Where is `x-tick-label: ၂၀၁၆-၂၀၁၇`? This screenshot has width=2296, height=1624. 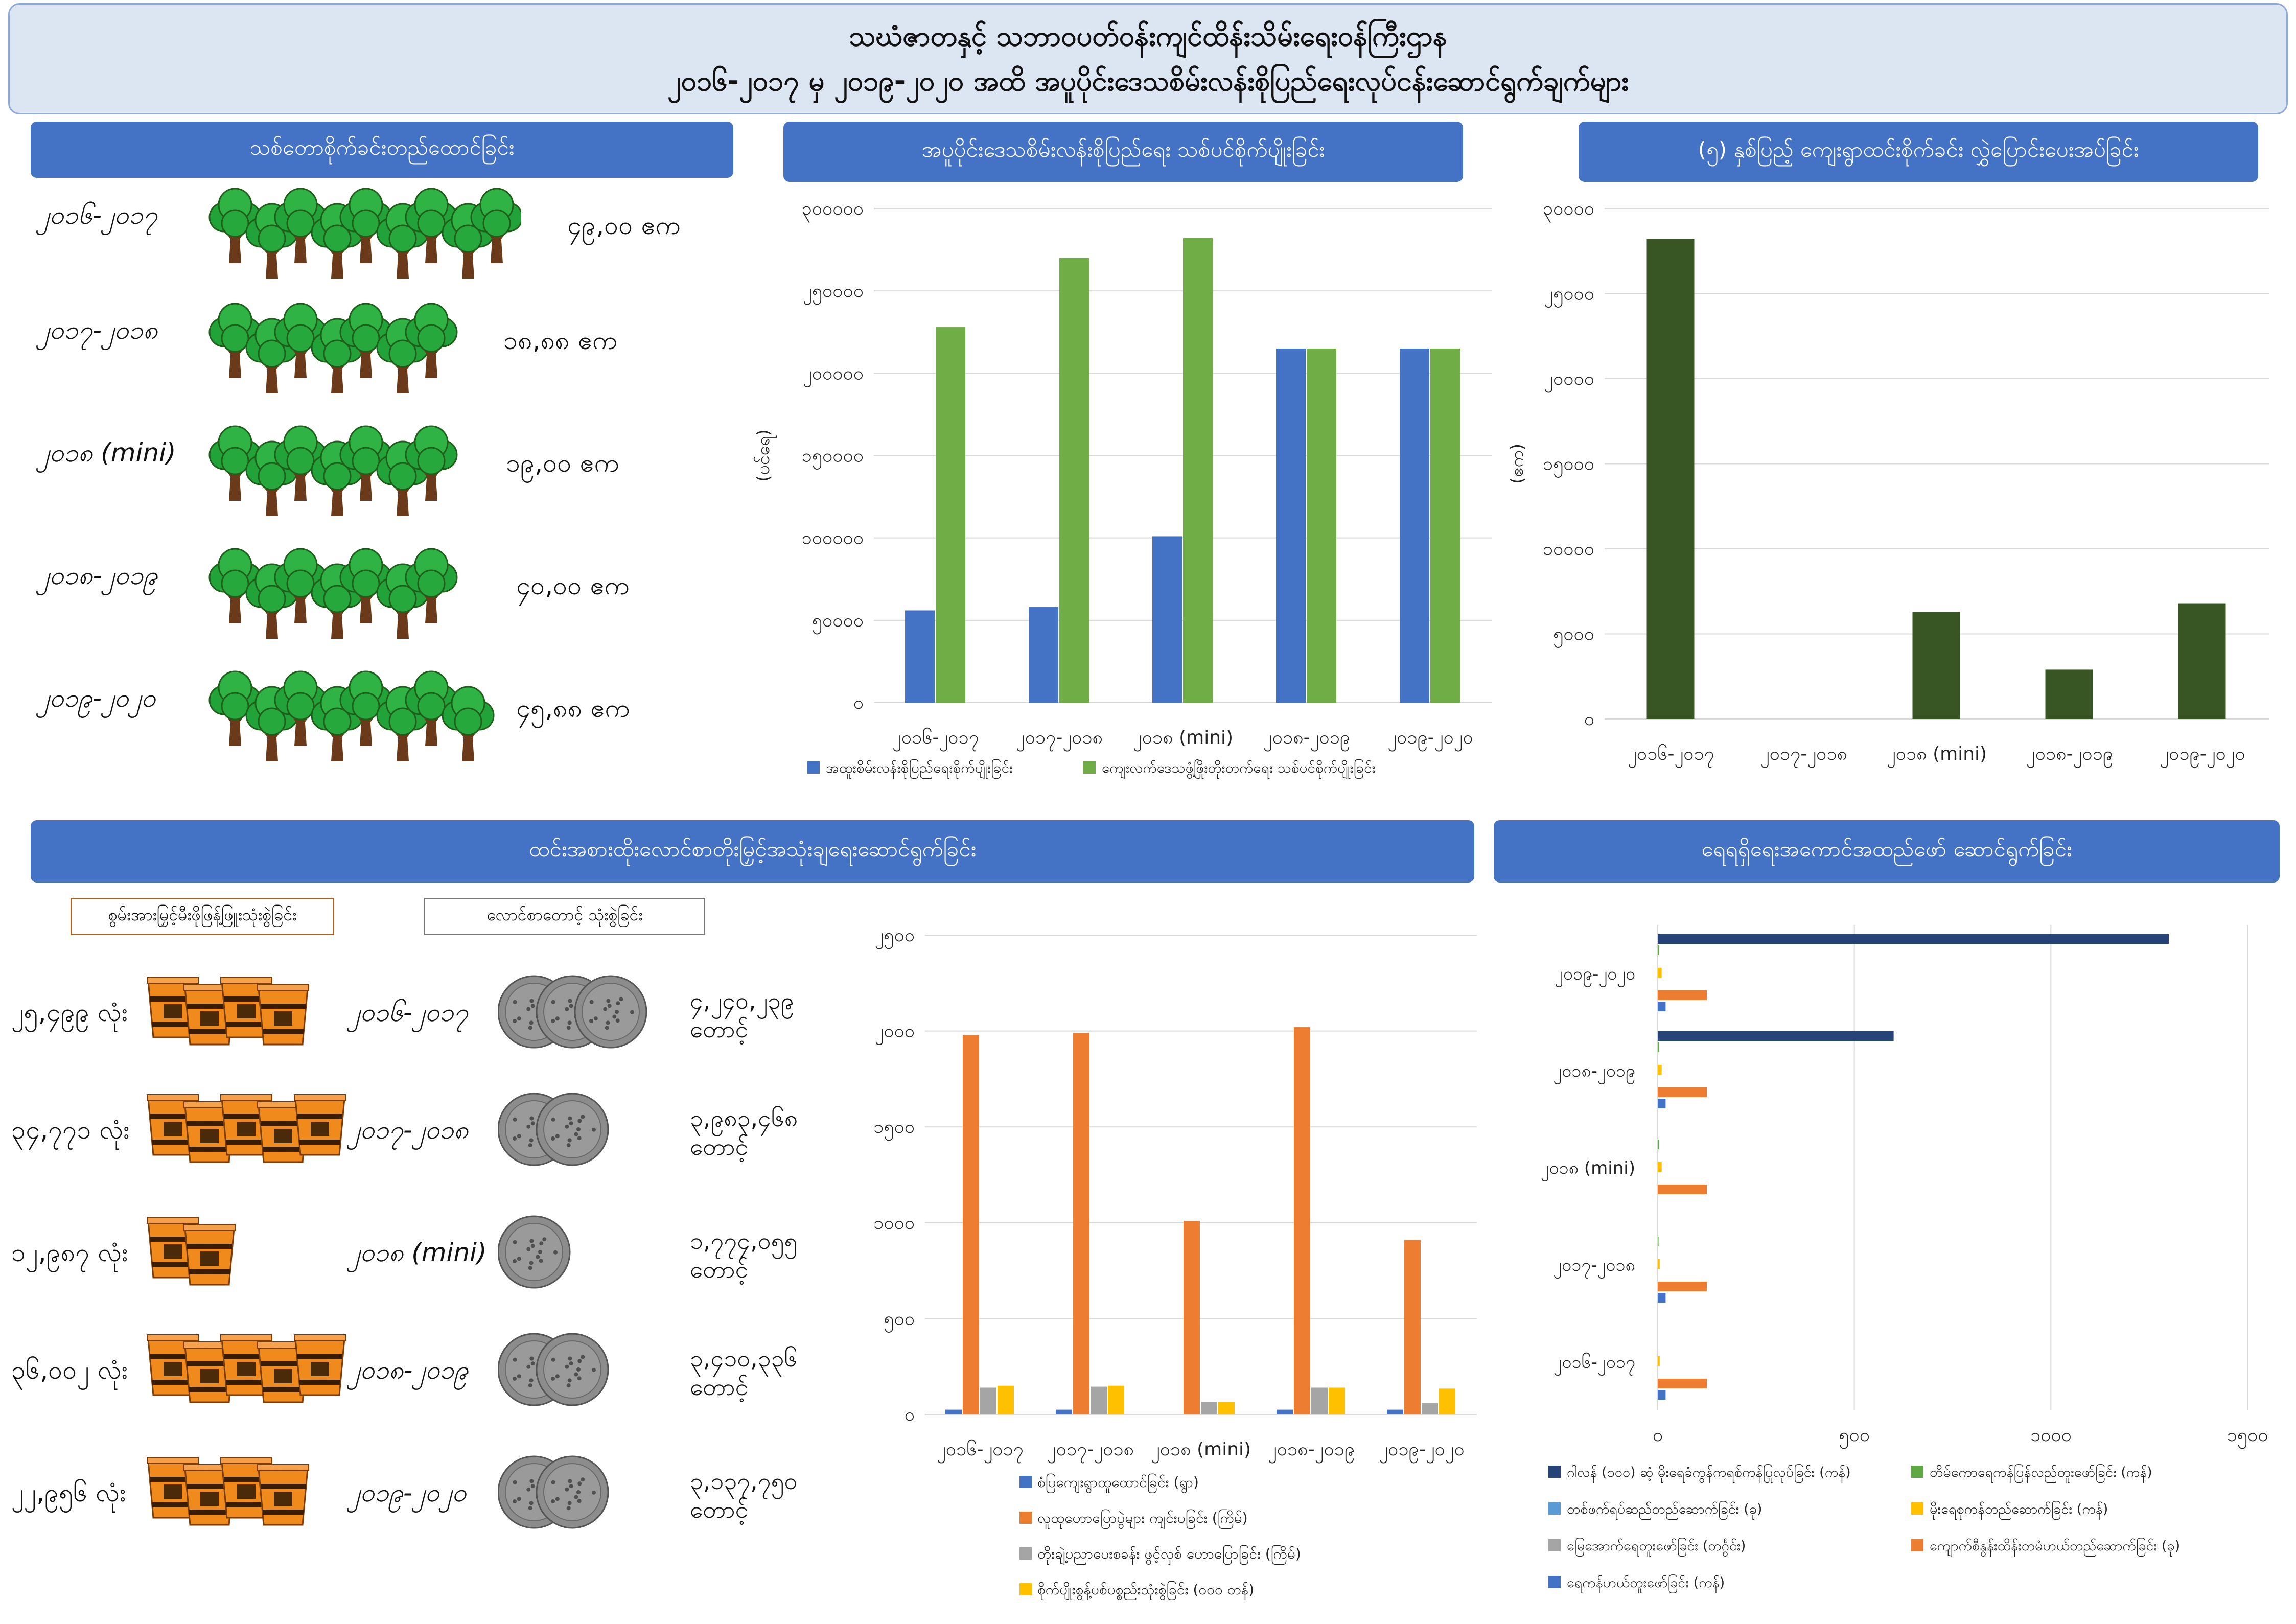
x-tick-label: ၂၀၁၆-၂၀၁၇ is located at coordinates (981, 1451).